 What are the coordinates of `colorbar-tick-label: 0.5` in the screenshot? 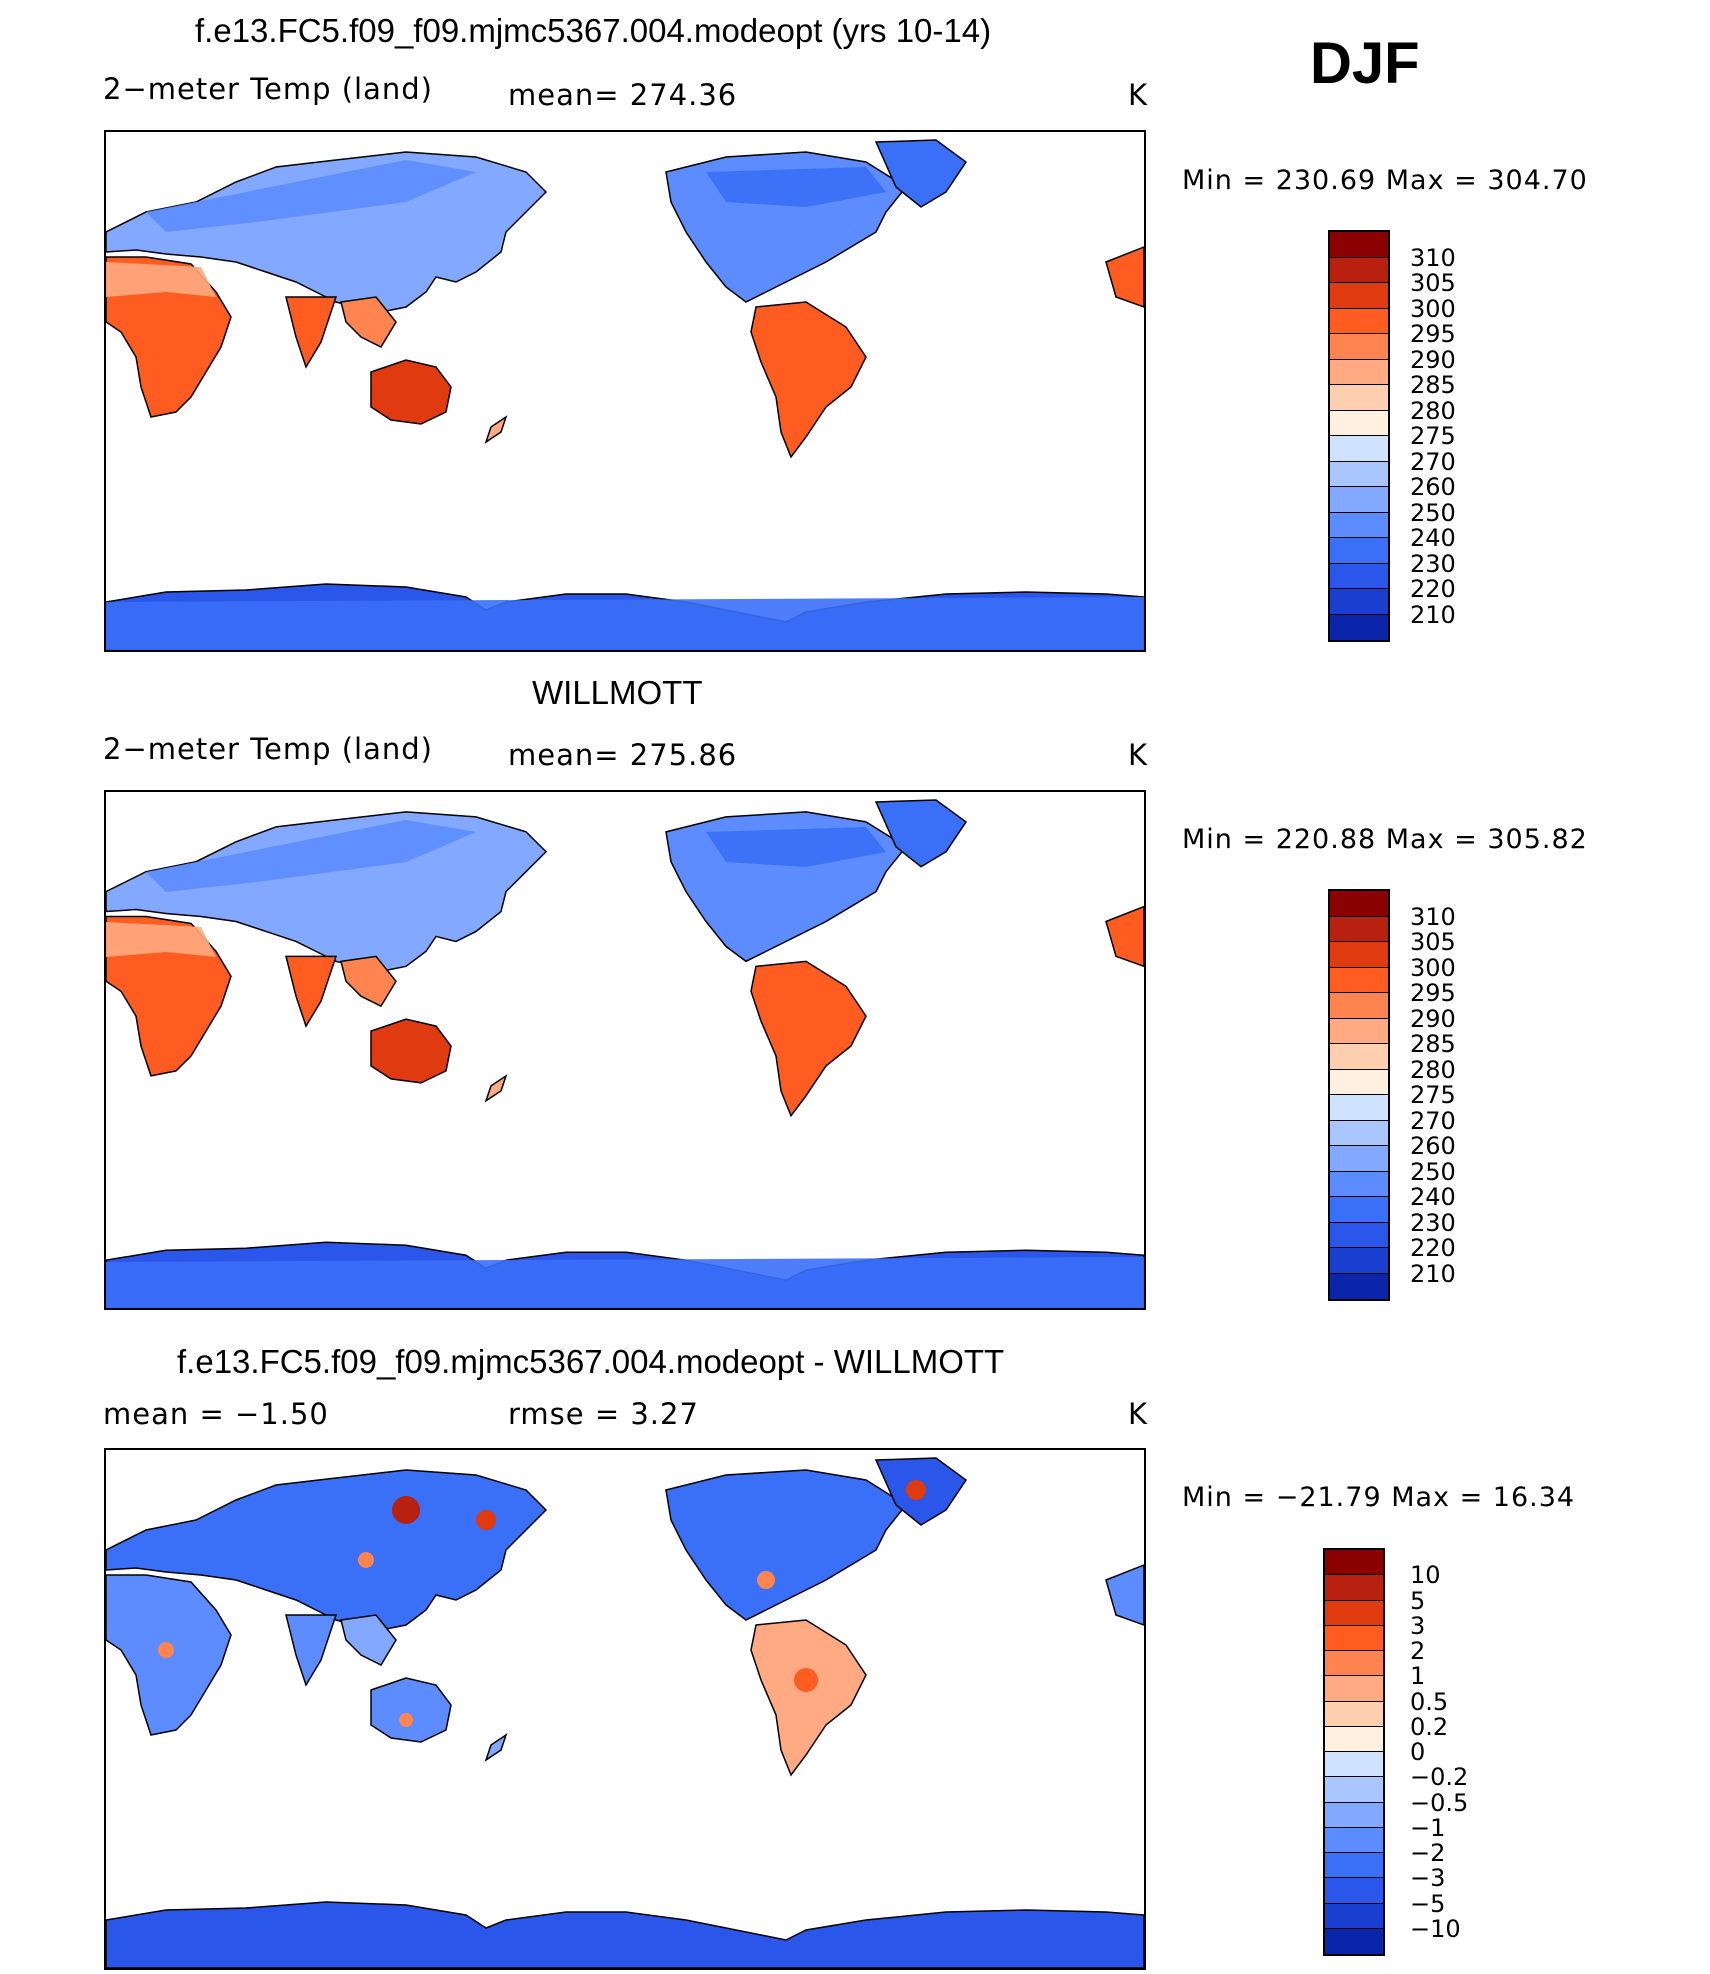 It's located at (1429, 1701).